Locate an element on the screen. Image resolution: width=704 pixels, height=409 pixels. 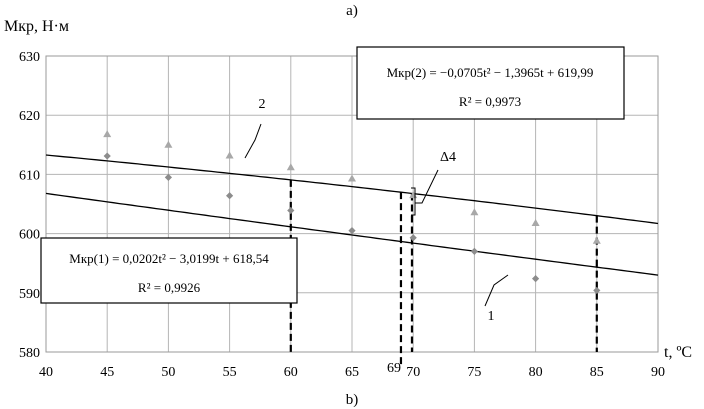
r2-1: R² = 0,9926 is located at coordinates (169, 287).